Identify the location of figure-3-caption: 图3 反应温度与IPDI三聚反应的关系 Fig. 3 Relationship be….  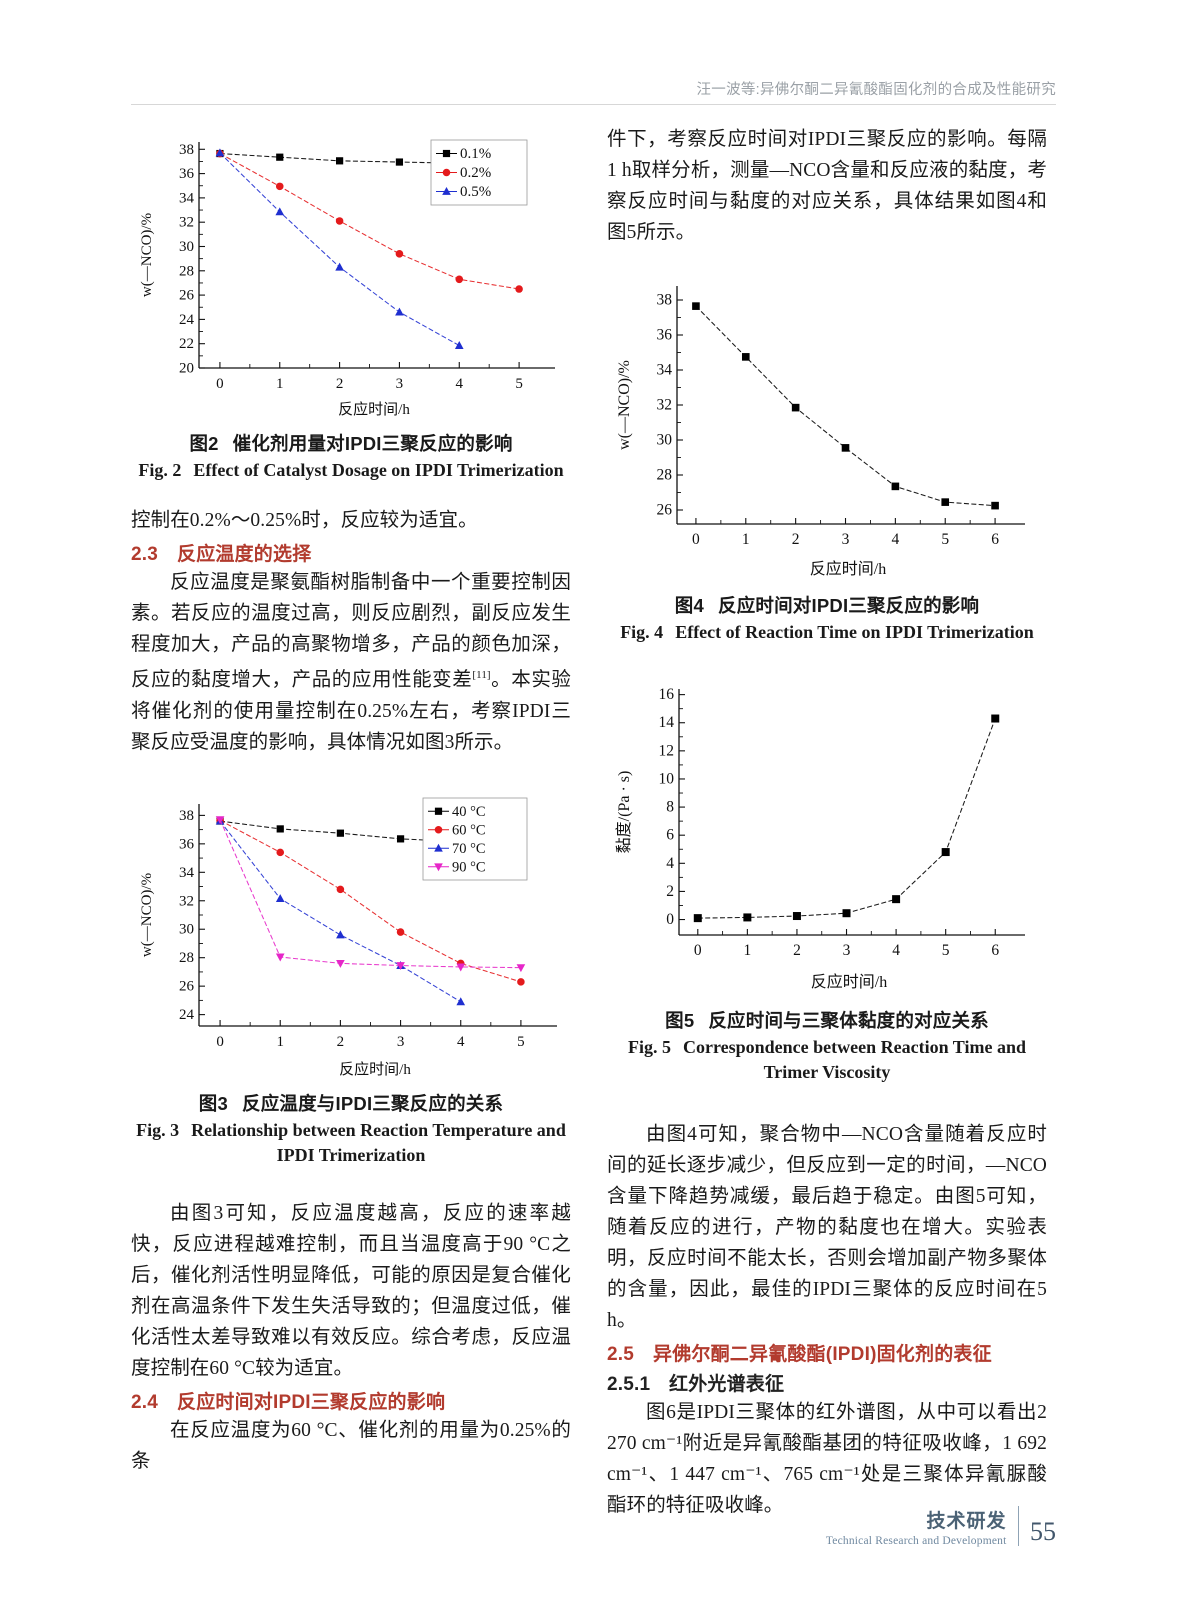
(351, 1129).